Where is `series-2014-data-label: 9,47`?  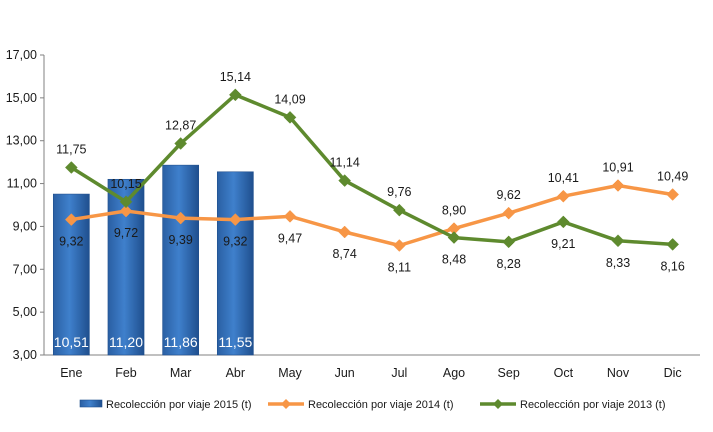 series-2014-data-label: 9,47 is located at coordinates (290, 238).